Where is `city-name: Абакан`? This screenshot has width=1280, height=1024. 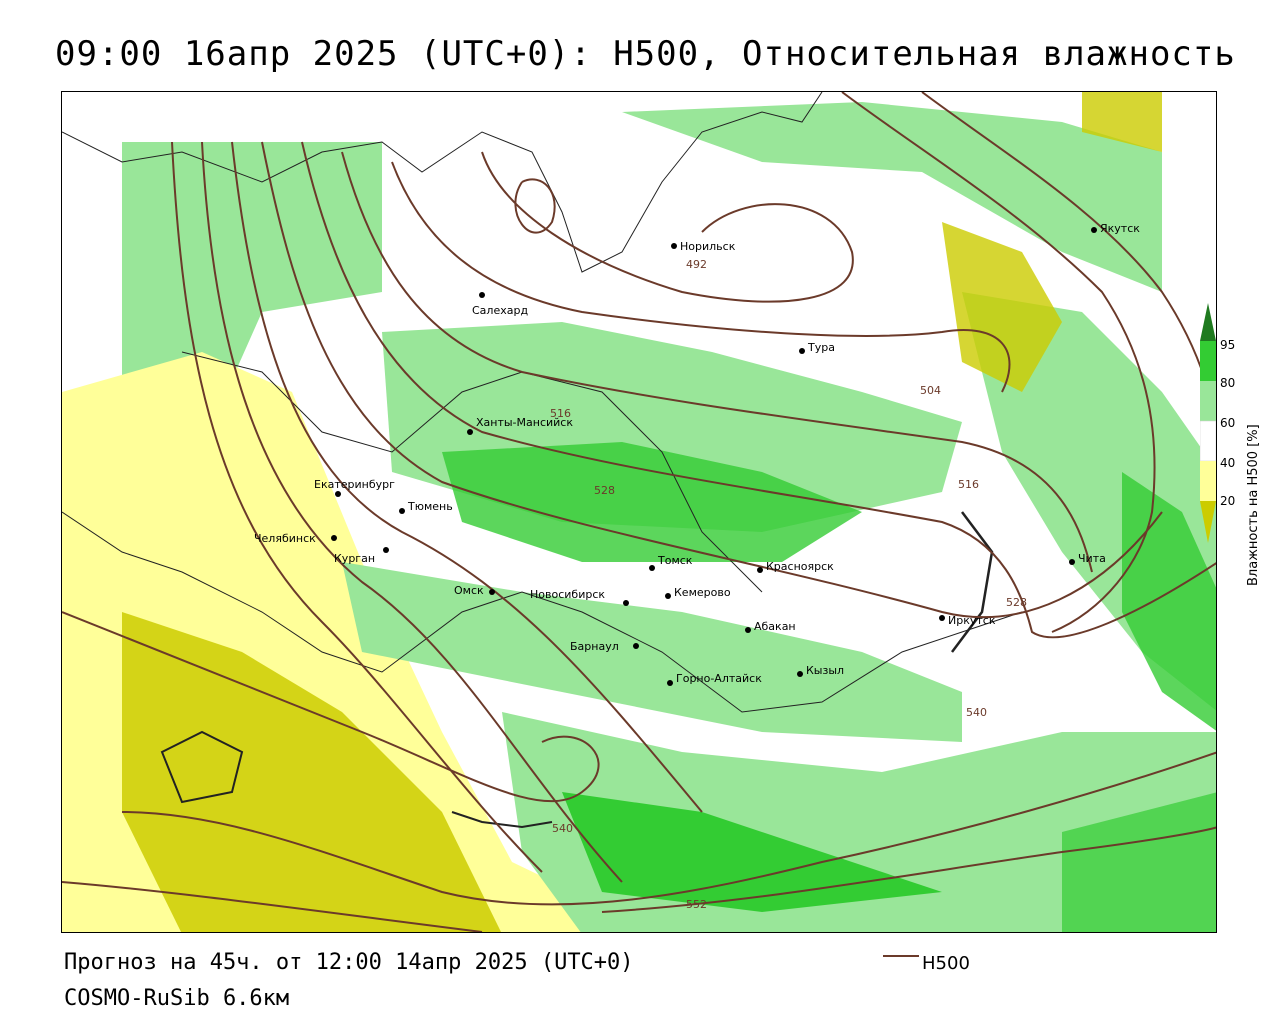
city-name: Абакан is located at coordinates (775, 626).